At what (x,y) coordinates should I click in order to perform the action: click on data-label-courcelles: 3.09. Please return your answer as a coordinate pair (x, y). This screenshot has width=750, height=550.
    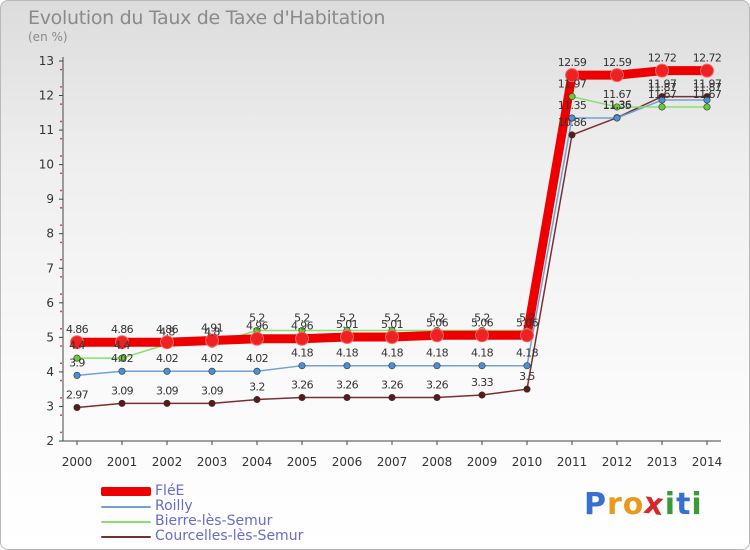
    Looking at the image, I should click on (212, 390).